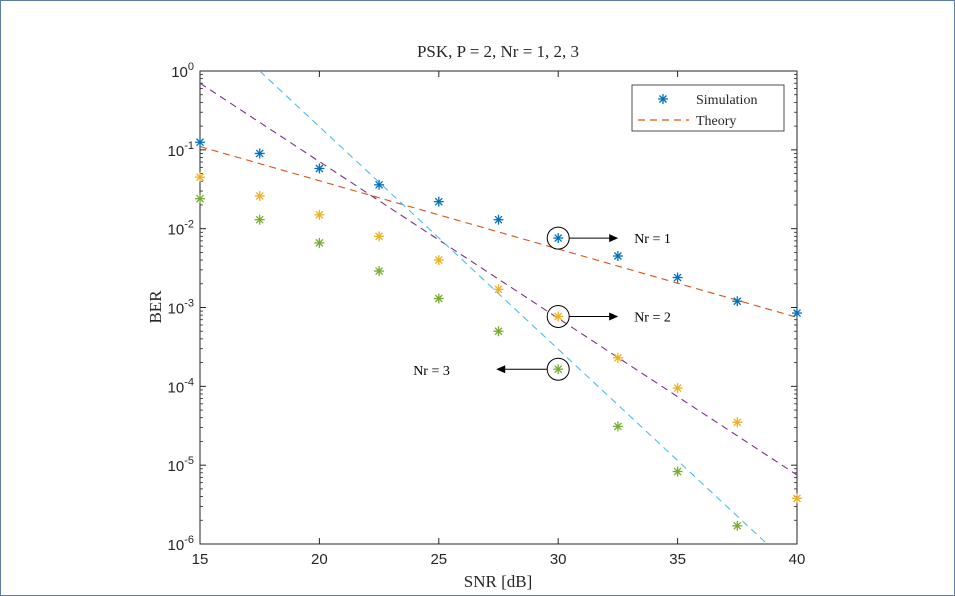 The width and height of the screenshot is (955, 596). What do you see at coordinates (181, 308) in the screenshot?
I see `y-tick-label: 10⁻³` at bounding box center [181, 308].